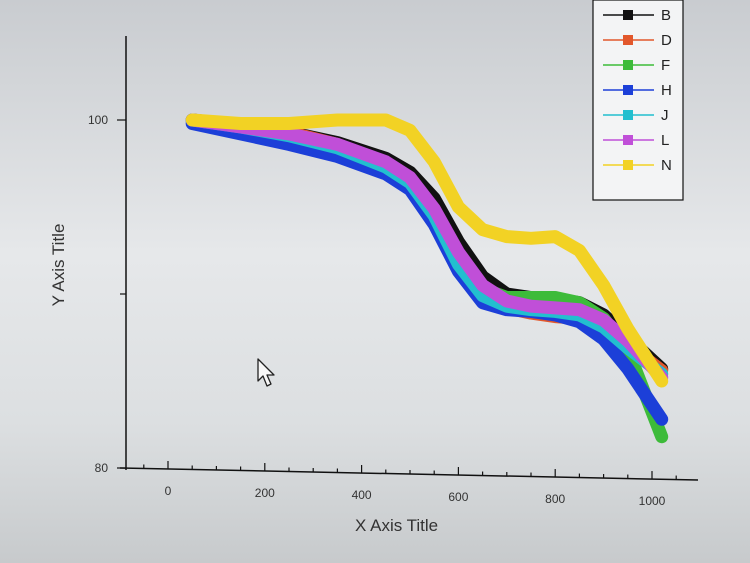 The image size is (750, 563). I want to click on x-axis-title: X Axis Title, so click(396, 525).